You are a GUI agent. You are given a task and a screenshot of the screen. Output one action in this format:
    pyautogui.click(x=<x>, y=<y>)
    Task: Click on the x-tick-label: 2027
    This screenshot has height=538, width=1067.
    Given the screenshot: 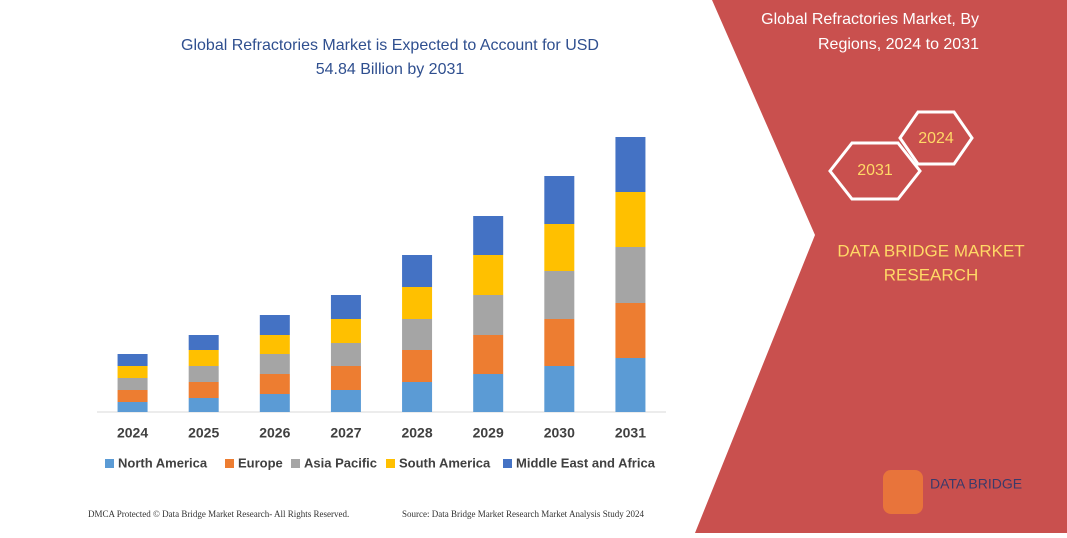 What is the action you would take?
    pyautogui.click(x=345, y=433)
    